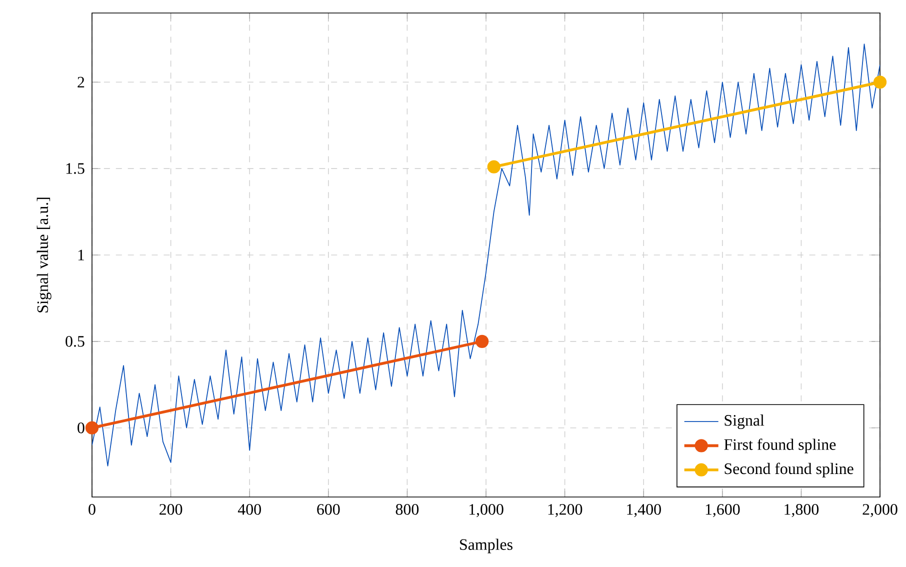 The height and width of the screenshot is (567, 906). I want to click on x-tick-label: 1,600, so click(723, 511).